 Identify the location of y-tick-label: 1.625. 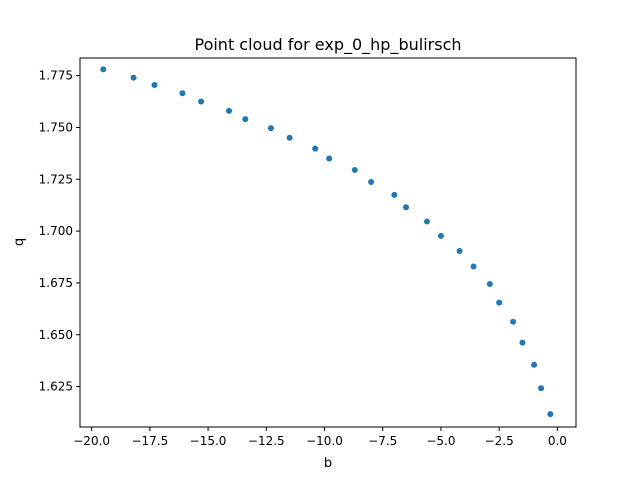
(56, 387).